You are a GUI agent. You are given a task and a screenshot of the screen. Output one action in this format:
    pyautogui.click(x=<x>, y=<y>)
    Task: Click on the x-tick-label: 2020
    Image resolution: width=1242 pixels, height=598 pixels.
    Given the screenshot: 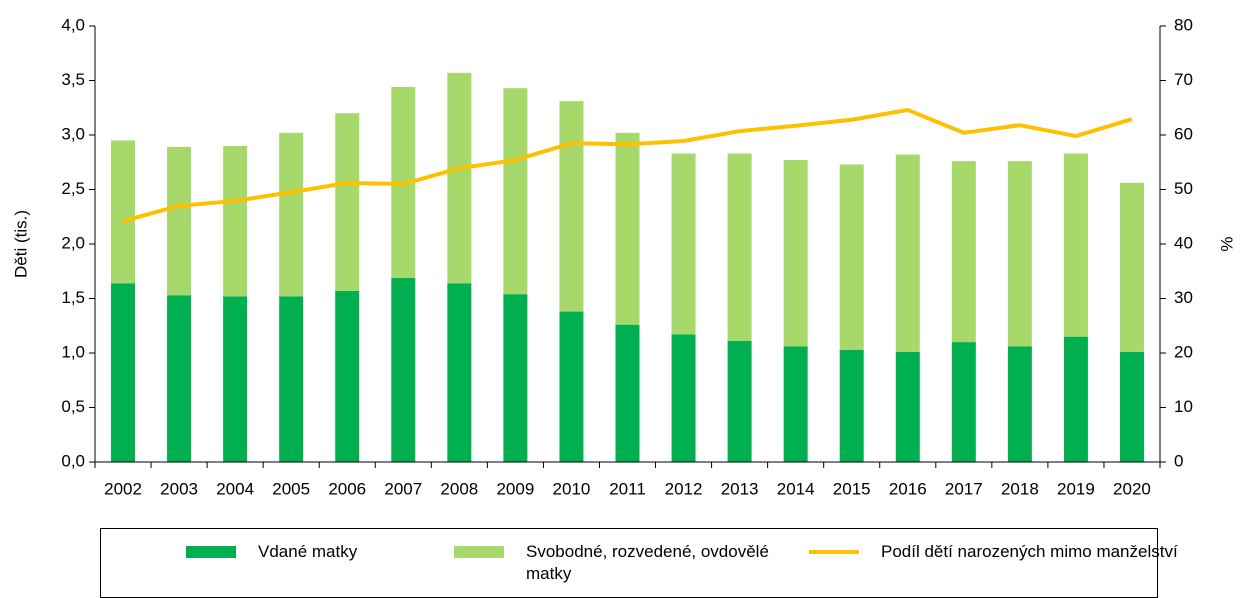 What is the action you would take?
    pyautogui.click(x=1132, y=488)
    